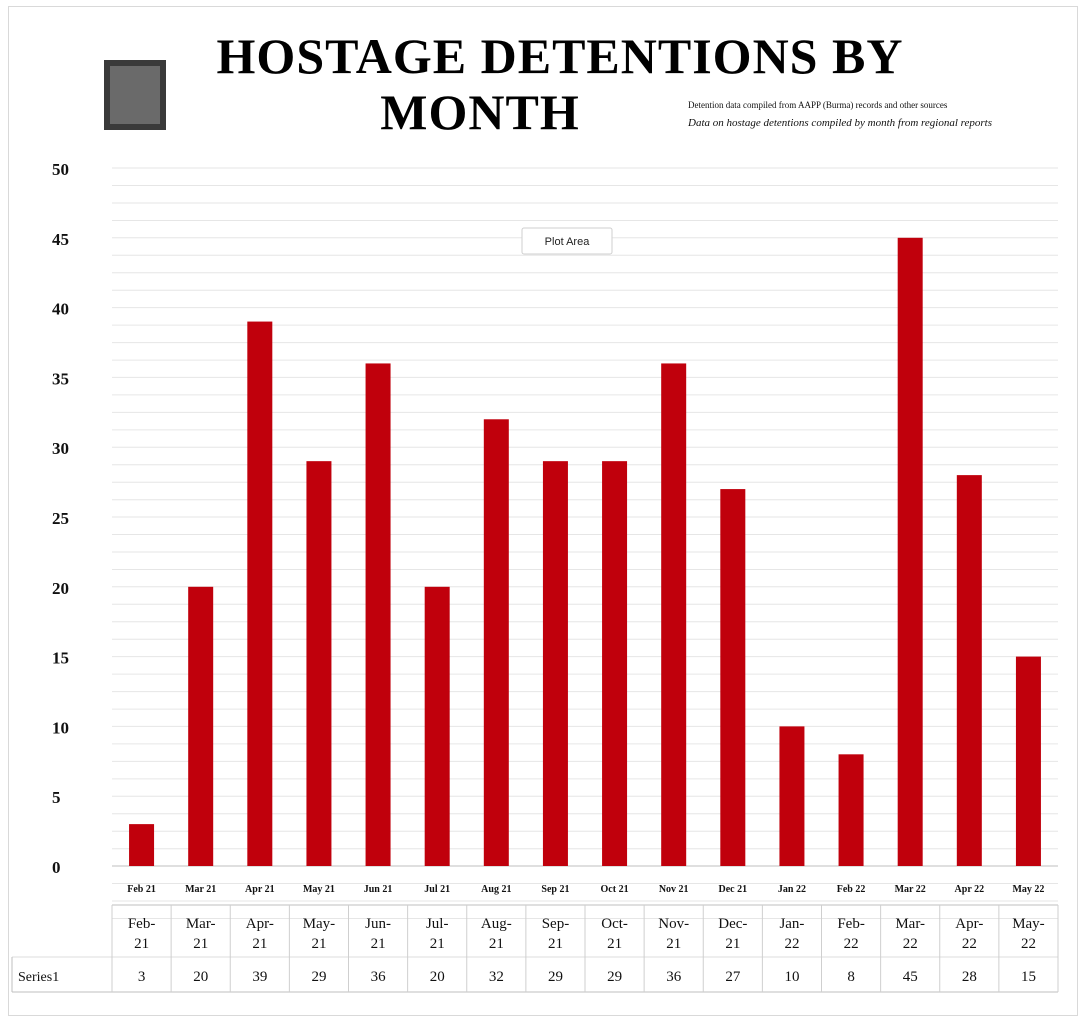 This screenshot has height=1020, width=1085. I want to click on plot-area-tooltip: Plot Area, so click(568, 242).